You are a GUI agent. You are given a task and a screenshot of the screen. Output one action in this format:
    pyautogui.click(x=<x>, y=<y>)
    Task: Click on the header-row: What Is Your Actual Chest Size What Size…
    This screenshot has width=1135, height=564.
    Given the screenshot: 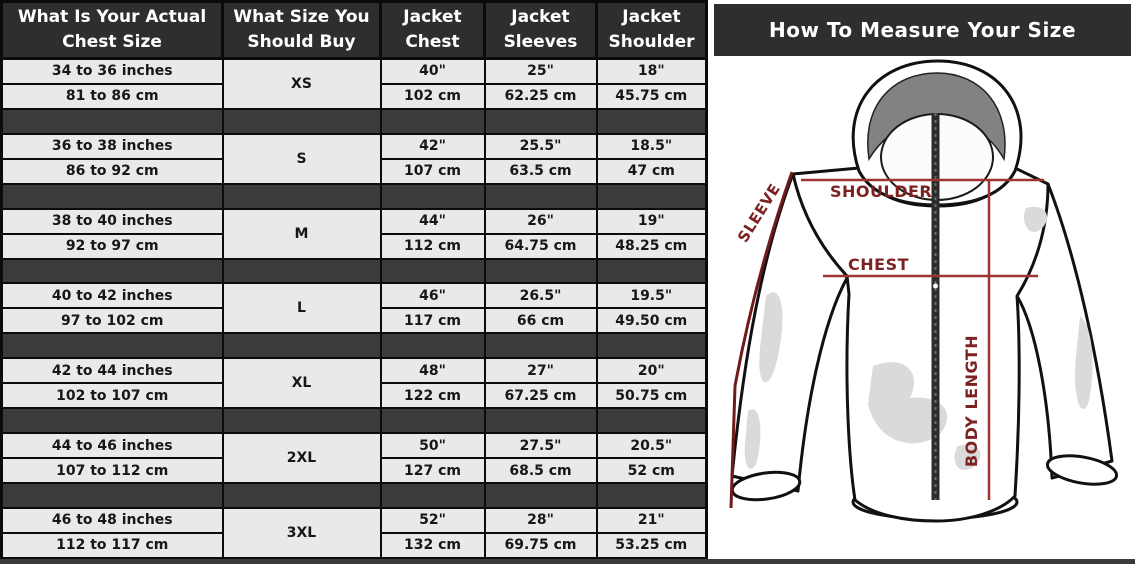 What is the action you would take?
    pyautogui.click(x=354, y=30)
    